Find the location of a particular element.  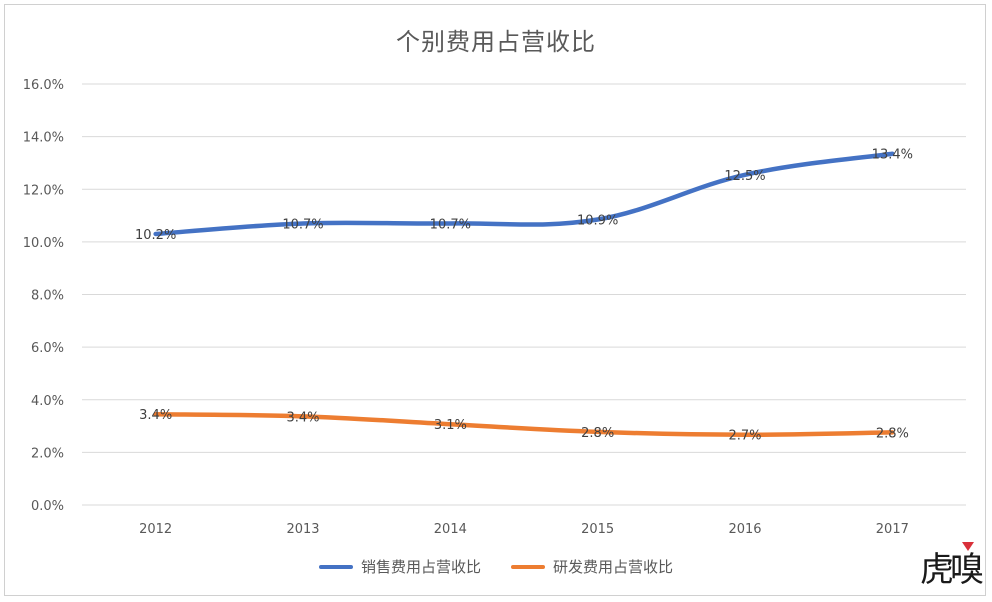

legend-item-sales: 销售费用占营收比 is located at coordinates (399, 566).